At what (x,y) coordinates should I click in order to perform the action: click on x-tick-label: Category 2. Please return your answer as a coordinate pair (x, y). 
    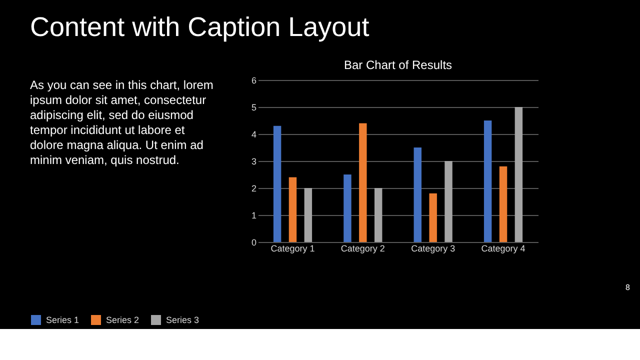
    Looking at the image, I should click on (362, 249).